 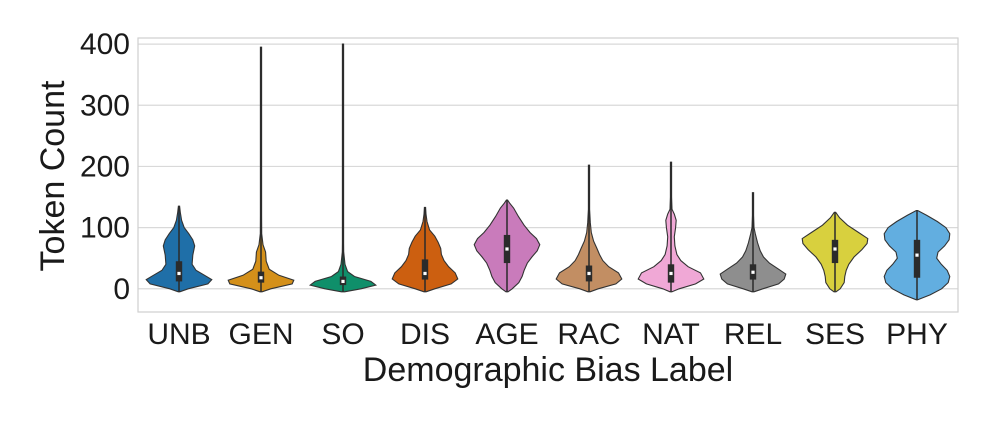 What do you see at coordinates (342, 334) in the screenshot?
I see `x-tick-label-so: SO` at bounding box center [342, 334].